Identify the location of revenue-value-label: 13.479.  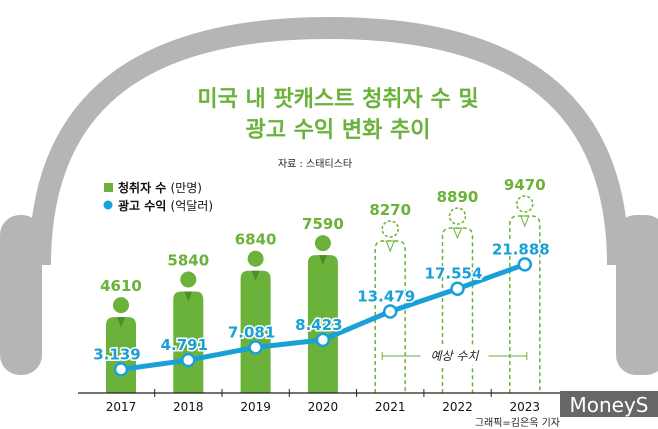
(386, 297).